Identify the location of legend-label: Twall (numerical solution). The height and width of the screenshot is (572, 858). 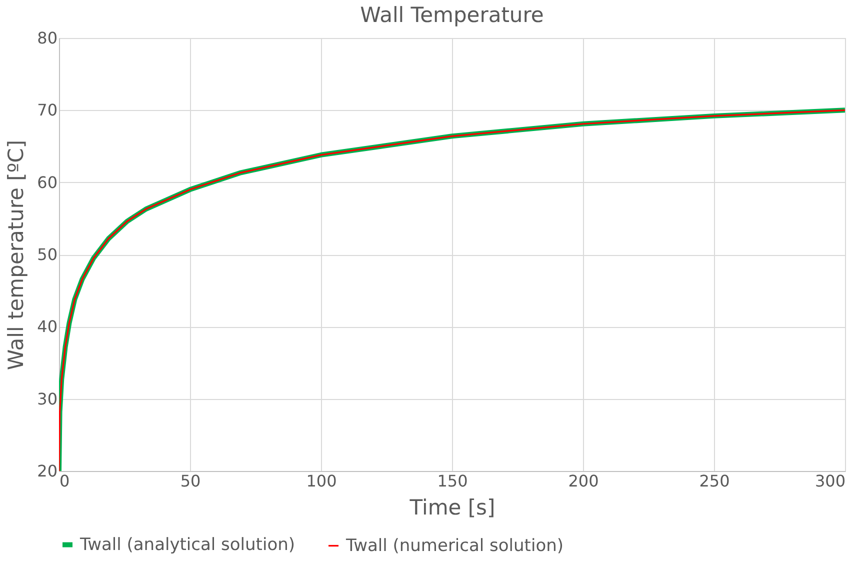
(454, 546).